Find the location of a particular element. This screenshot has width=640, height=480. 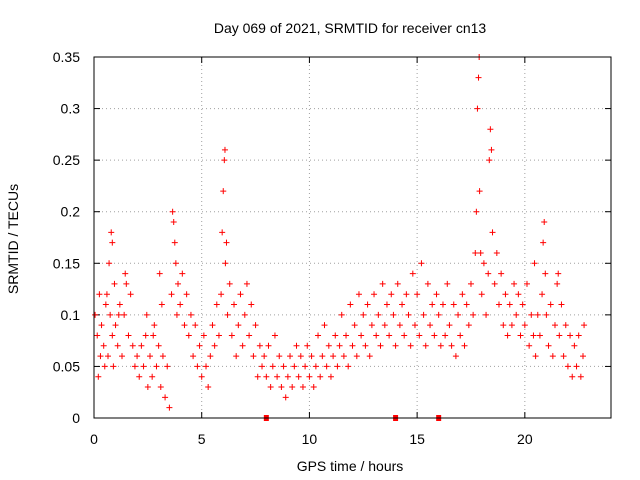

y-axis-label: SRMTID / TECUs is located at coordinates (13, 239).